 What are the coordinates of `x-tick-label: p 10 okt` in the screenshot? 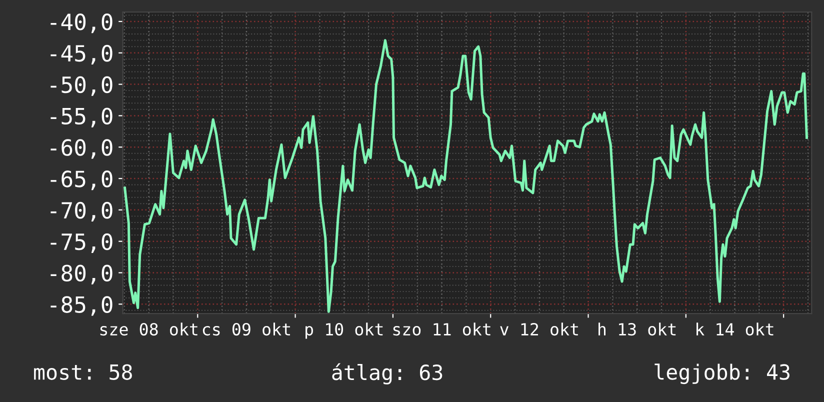 It's located at (344, 330).